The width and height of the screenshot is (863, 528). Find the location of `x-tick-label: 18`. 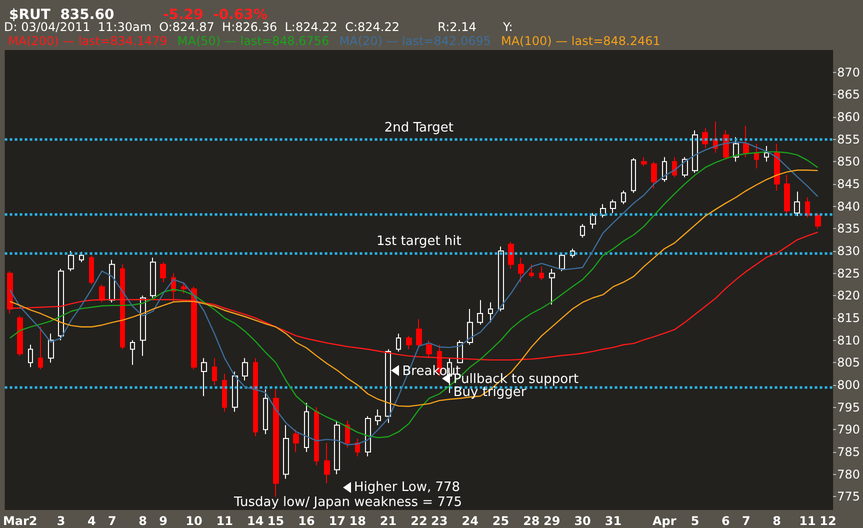

x-tick-label: 18 is located at coordinates (357, 521).